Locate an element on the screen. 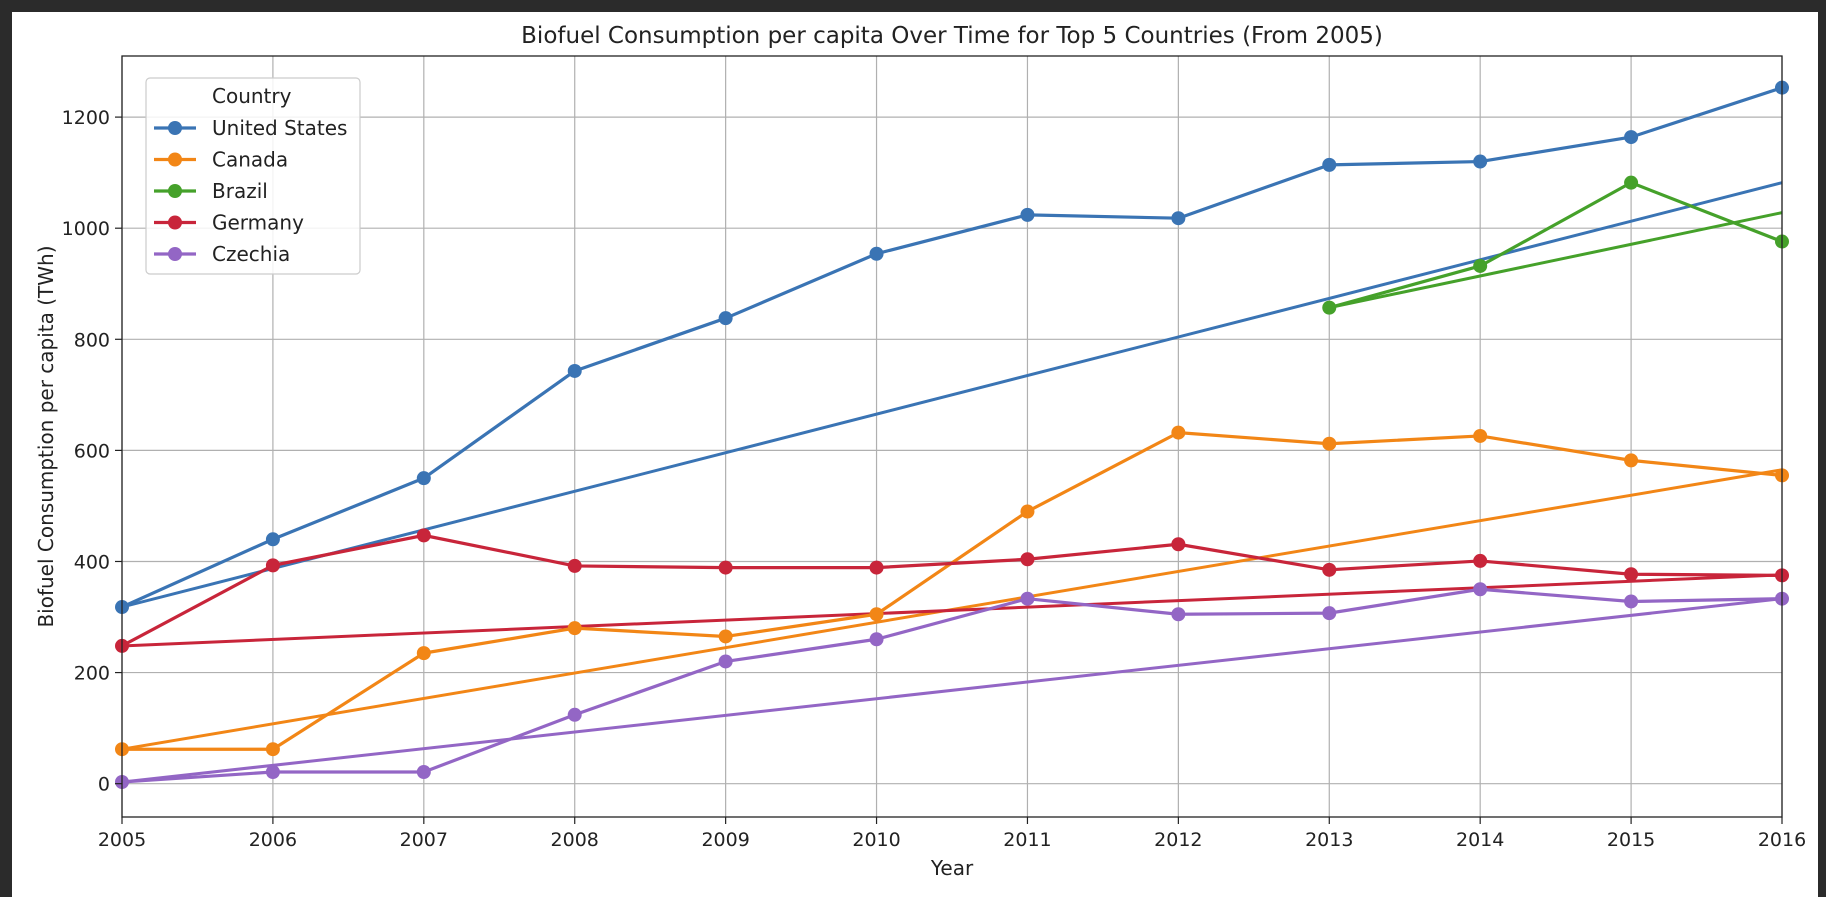  x-tick-label: 2013 is located at coordinates (1329, 840).